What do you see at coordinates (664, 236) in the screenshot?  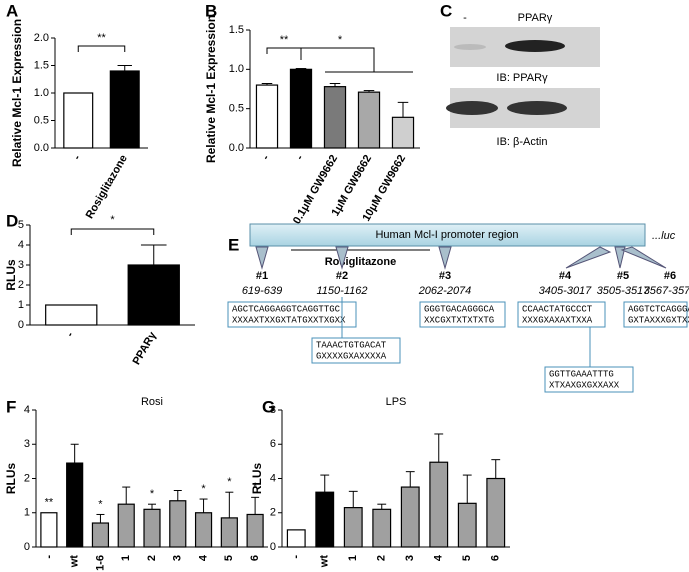 I see `reporter: ...luc` at bounding box center [664, 236].